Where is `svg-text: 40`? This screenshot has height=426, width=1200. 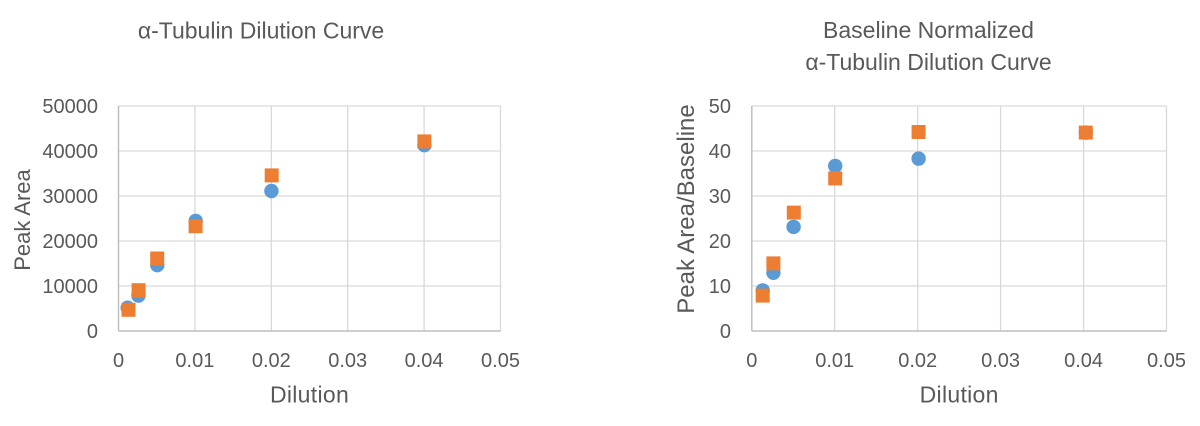
svg-text: 40 is located at coordinates (720, 152).